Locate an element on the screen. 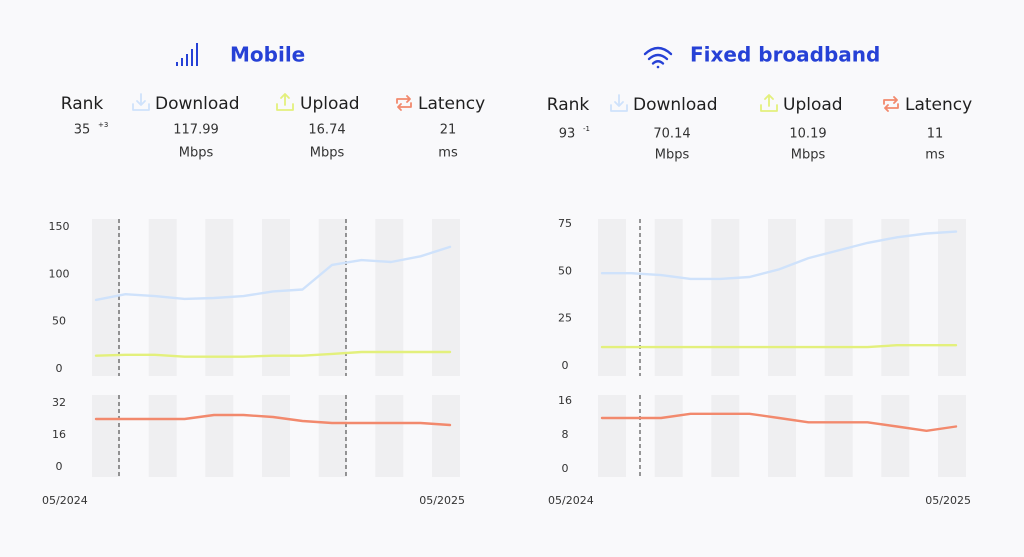 This screenshot has height=557, width=1024. signal-icon is located at coordinates (187, 54).